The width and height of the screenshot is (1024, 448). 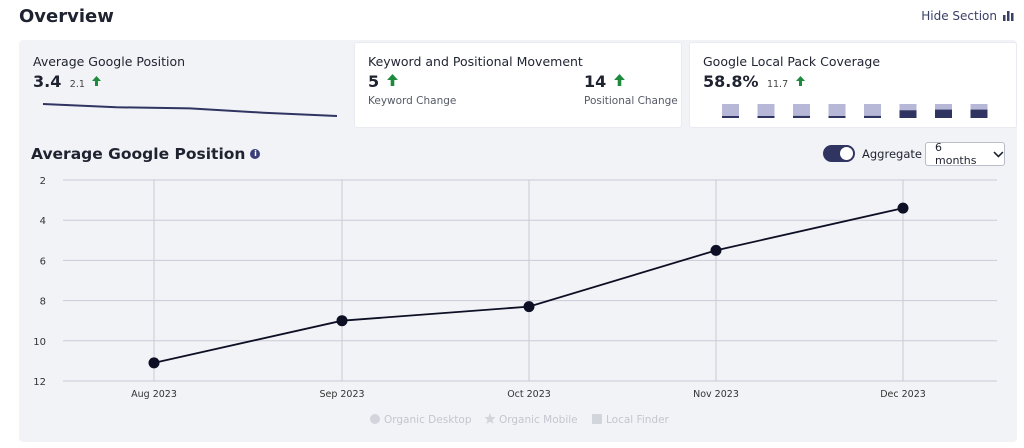 I want to click on local-pack-change: 11.7, so click(x=777, y=84).